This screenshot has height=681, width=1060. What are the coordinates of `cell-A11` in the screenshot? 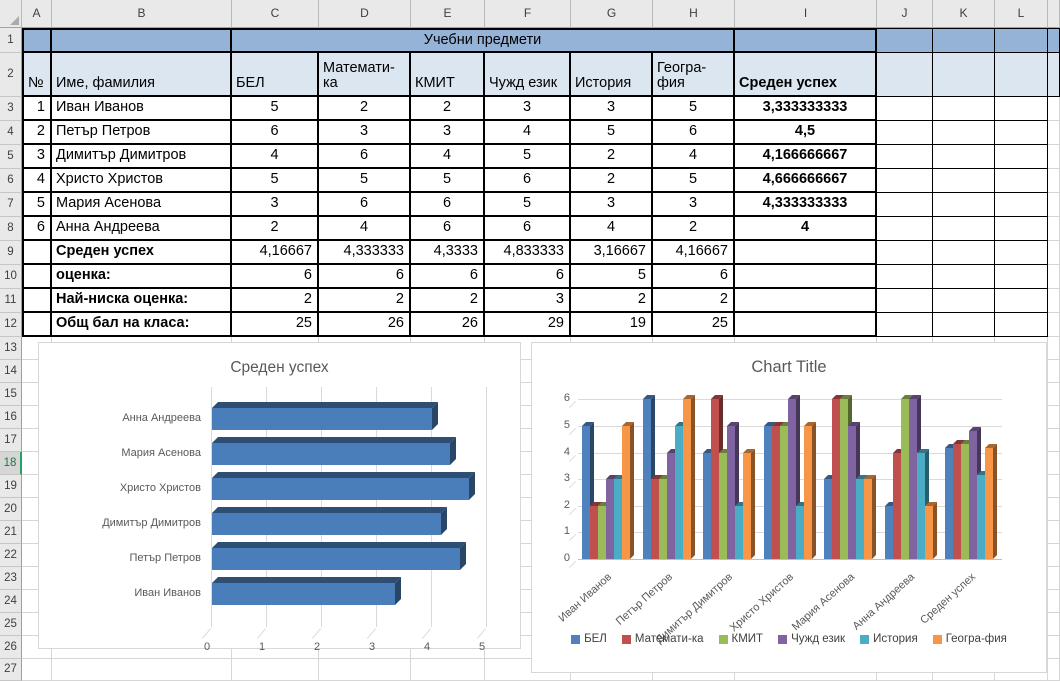 It's located at (37, 301).